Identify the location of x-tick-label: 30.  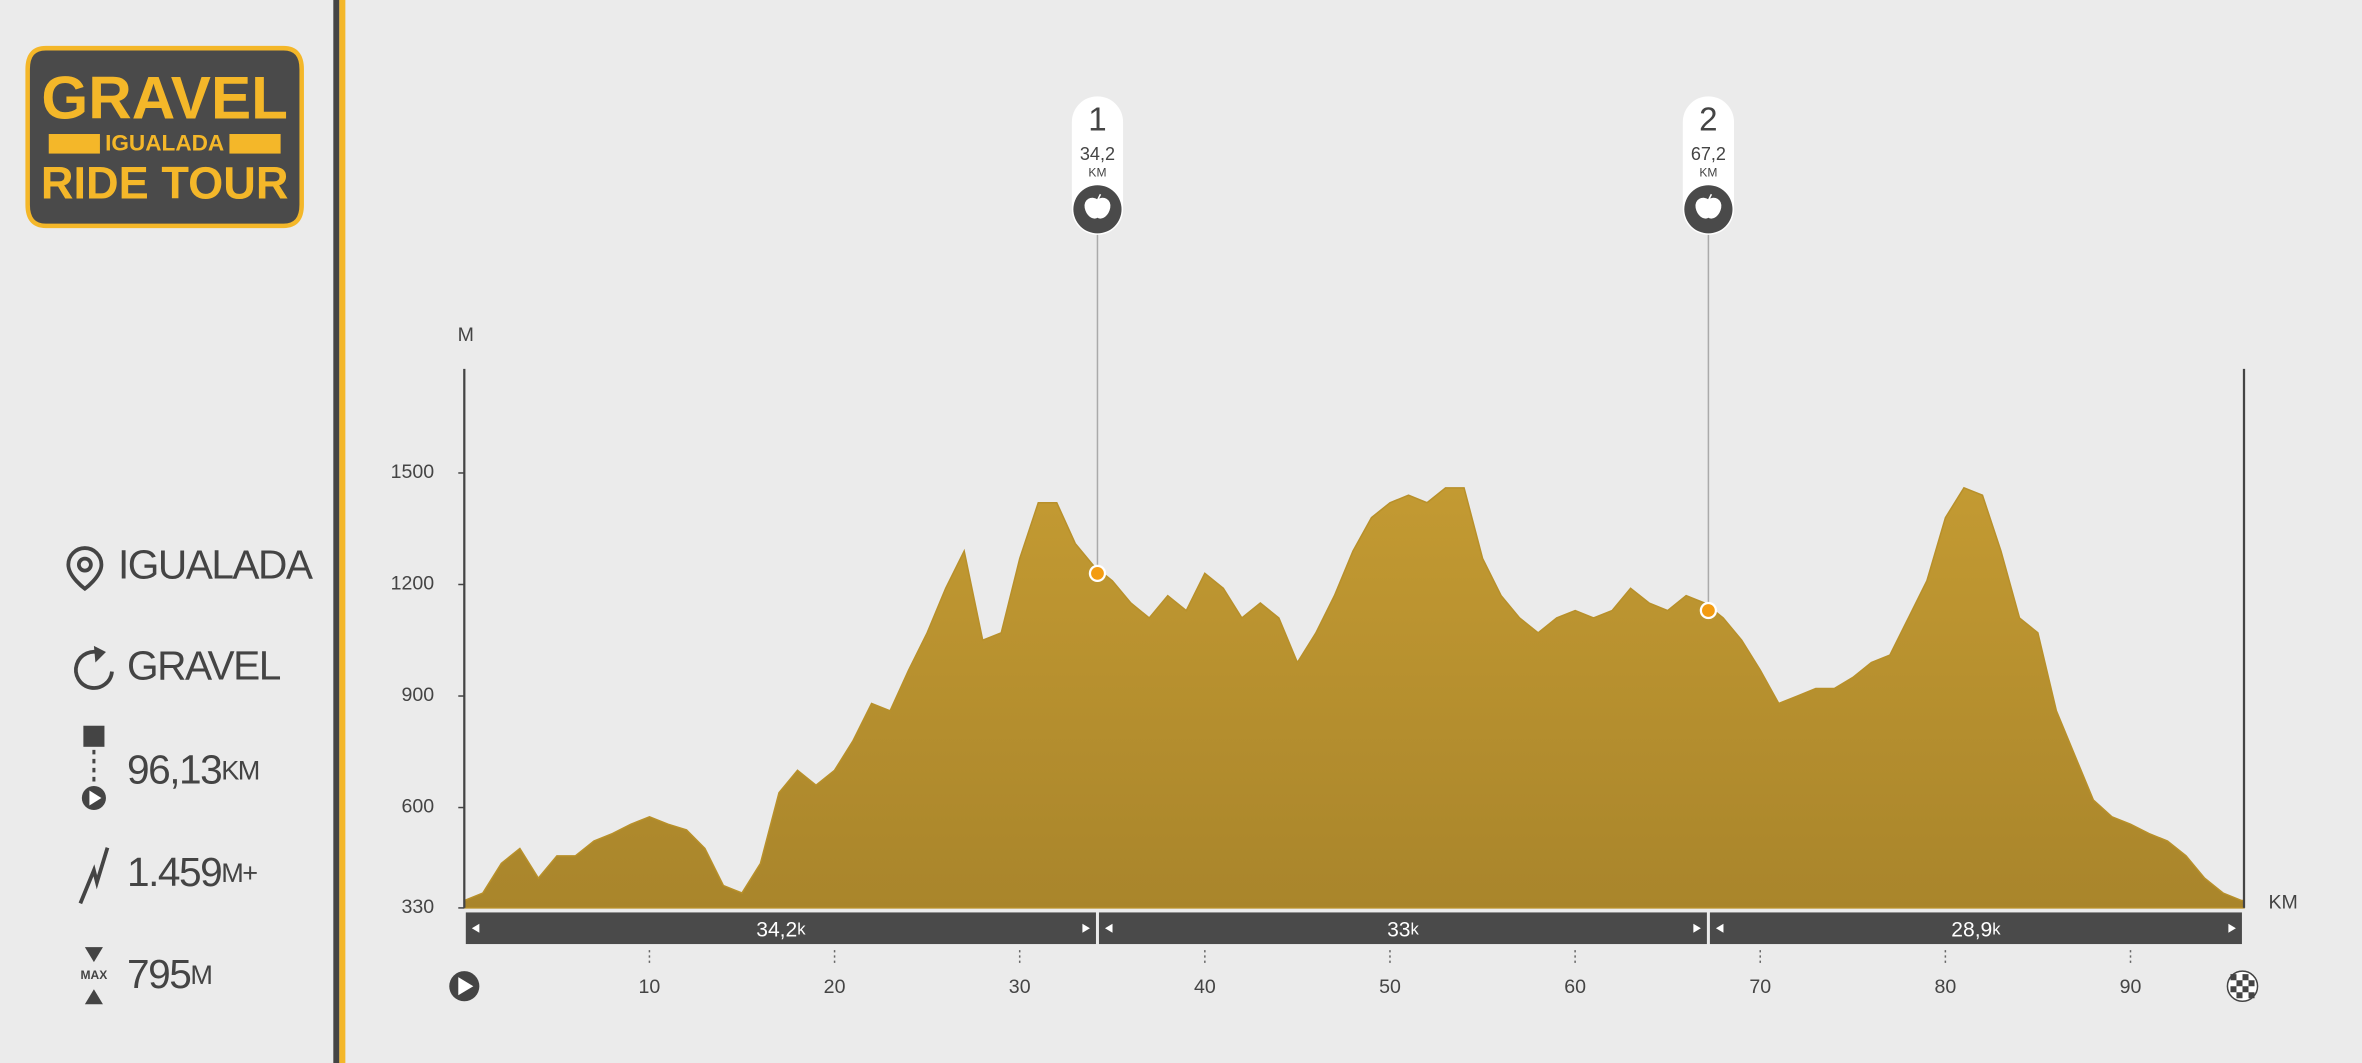
(1020, 987).